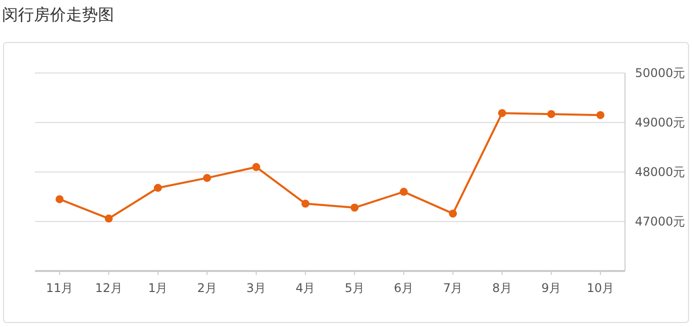 The width and height of the screenshot is (692, 327). I want to click on x-tick-label: 10月, so click(600, 288).